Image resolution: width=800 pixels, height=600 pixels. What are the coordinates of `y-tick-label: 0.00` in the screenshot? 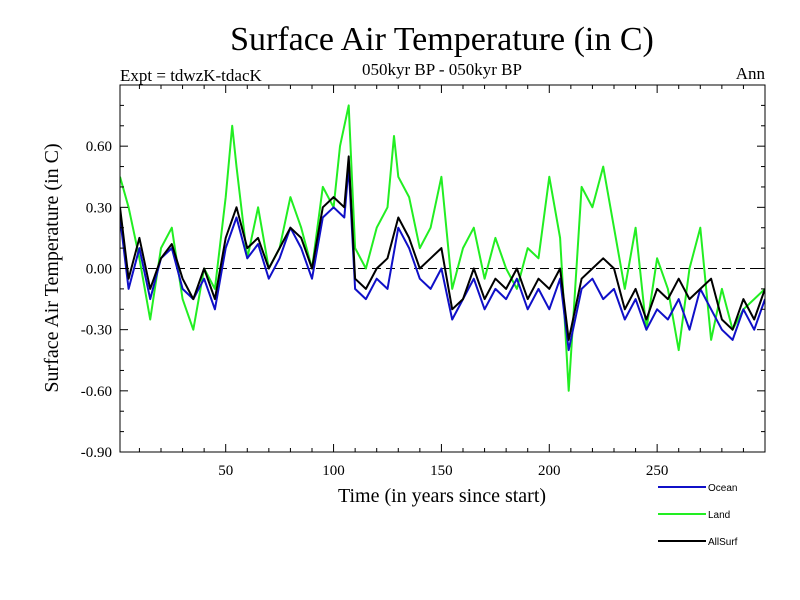 It's located at (99, 270).